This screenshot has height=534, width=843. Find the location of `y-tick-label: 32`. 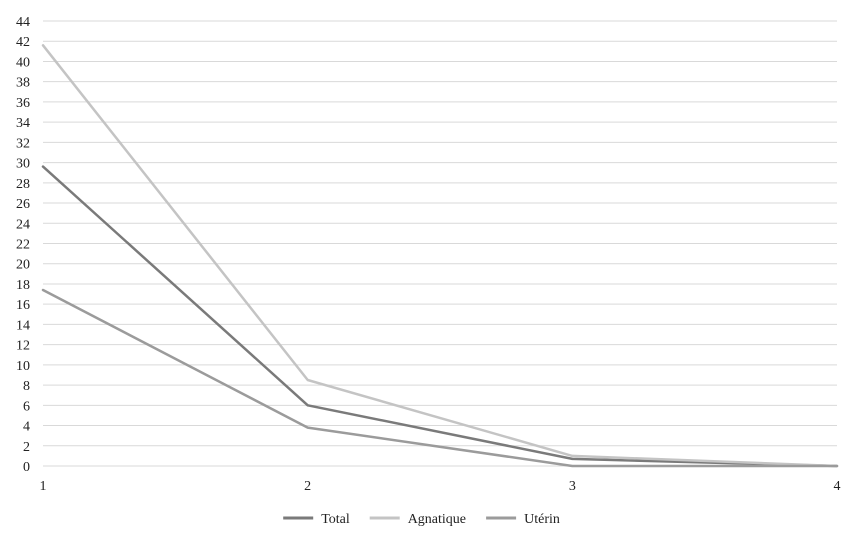

y-tick-label: 32 is located at coordinates (23, 143).